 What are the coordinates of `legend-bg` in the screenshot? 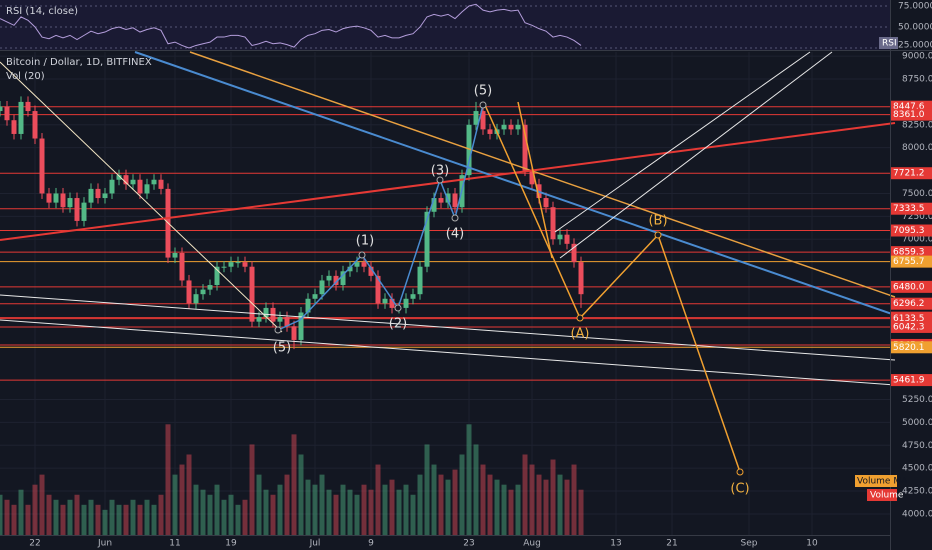 It's located at (876, 481).